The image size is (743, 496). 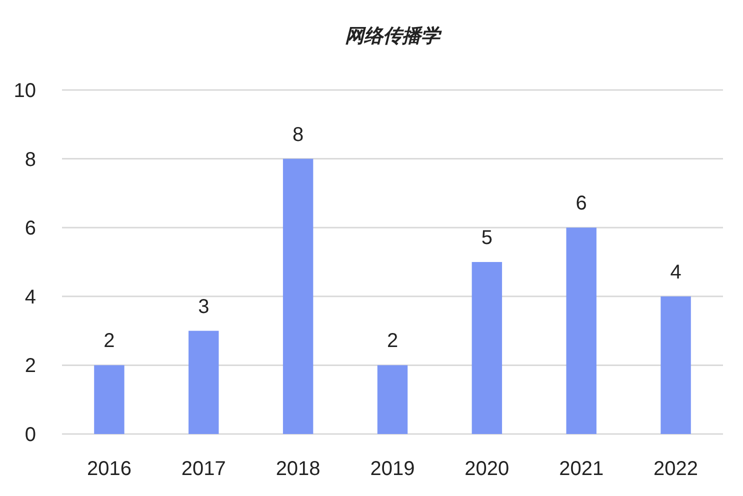 What do you see at coordinates (25, 91) in the screenshot?
I see `y-tick-label: 10` at bounding box center [25, 91].